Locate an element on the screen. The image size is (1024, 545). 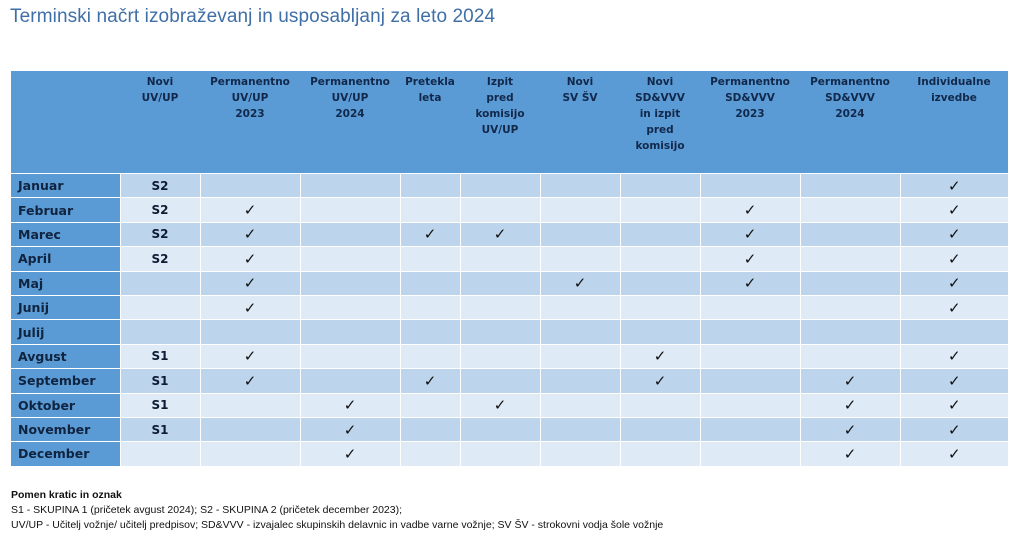
month-label: Avgust is located at coordinates (65, 356).